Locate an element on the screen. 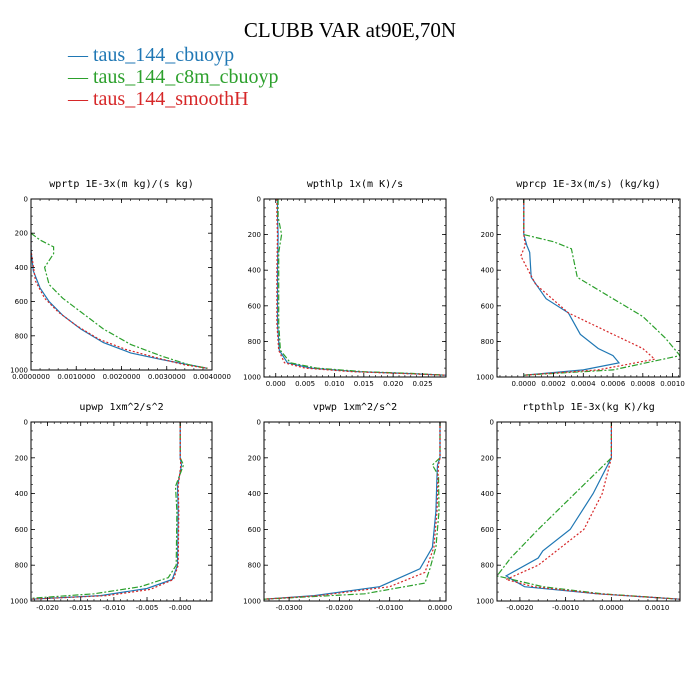 This screenshot has width=700, height=700. x-tick-label: 0.025 is located at coordinates (422, 384).